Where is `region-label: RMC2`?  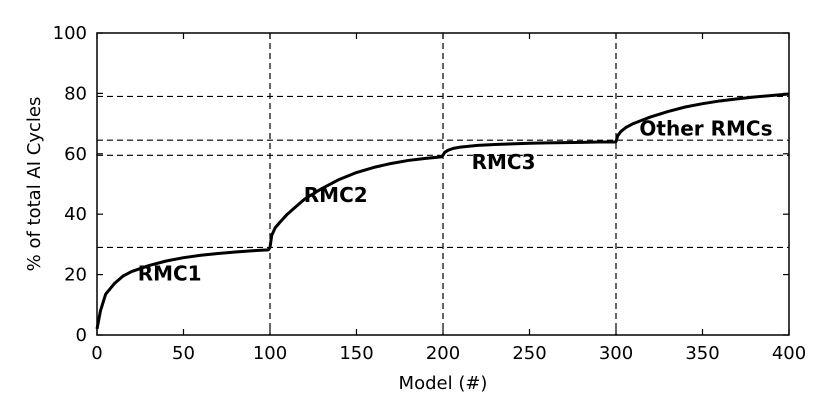
region-label: RMC2 is located at coordinates (336, 195).